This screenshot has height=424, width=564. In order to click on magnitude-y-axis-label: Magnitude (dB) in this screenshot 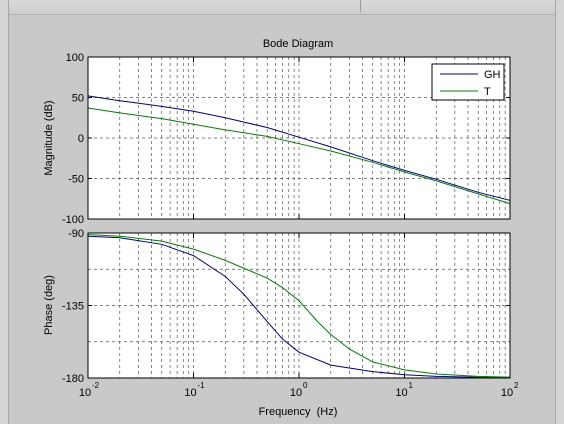, I will do `click(49, 137)`.